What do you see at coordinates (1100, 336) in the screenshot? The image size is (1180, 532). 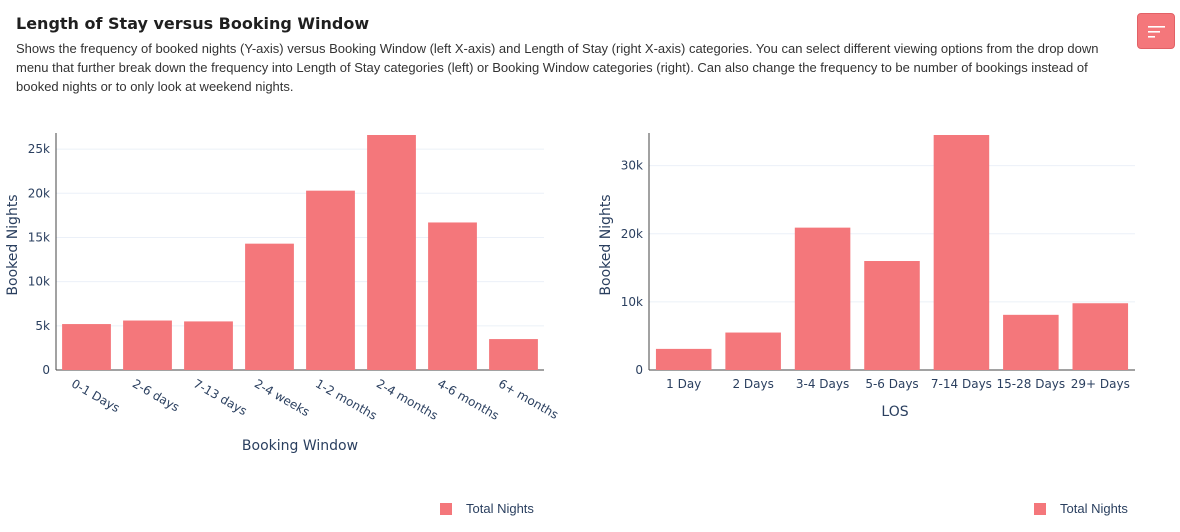 I see `bar-29-days` at bounding box center [1100, 336].